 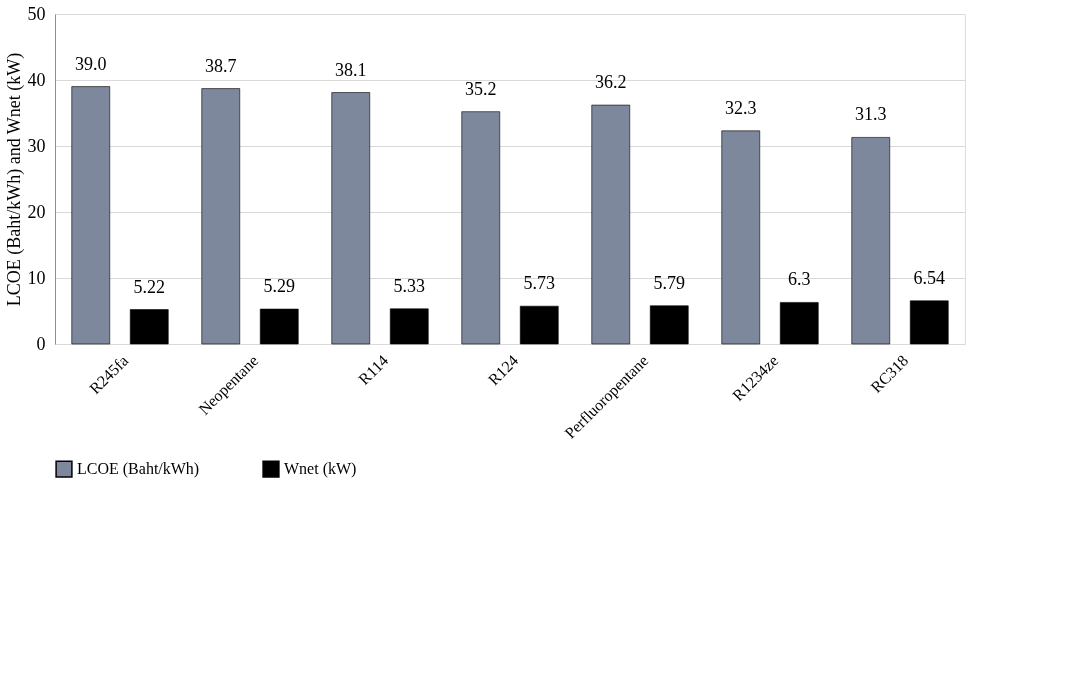 I want to click on data-label: 5.79, so click(x=669, y=282).